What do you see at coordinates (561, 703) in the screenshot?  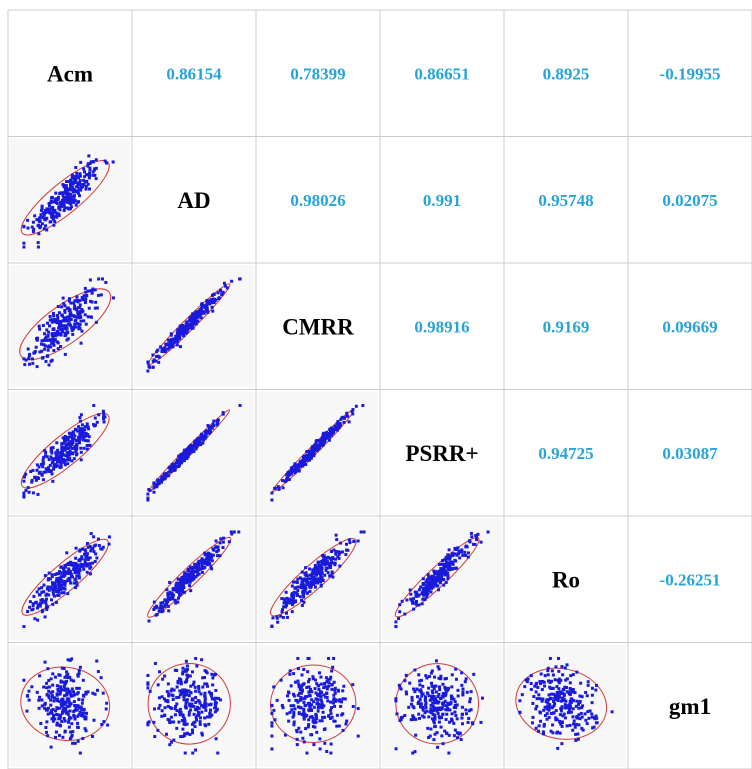 I see `confidence-ellipse` at bounding box center [561, 703].